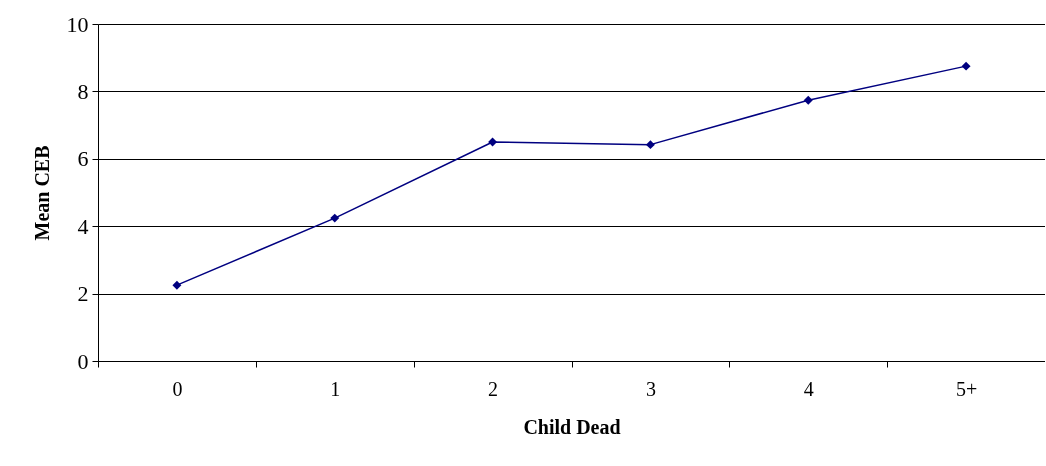 The image size is (1046, 466). Describe the element at coordinates (808, 388) in the screenshot. I see `x-tick-label: 4` at that location.